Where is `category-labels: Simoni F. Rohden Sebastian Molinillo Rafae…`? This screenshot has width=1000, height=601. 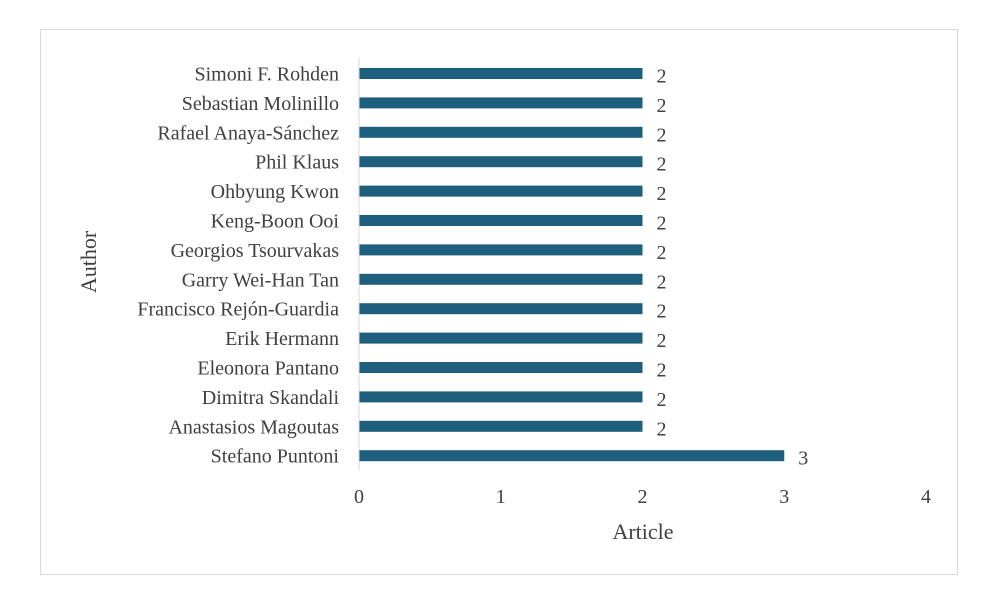 category-labels: Simoni F. Rohden Sebastian Molinillo Rafae… is located at coordinates (238, 266).